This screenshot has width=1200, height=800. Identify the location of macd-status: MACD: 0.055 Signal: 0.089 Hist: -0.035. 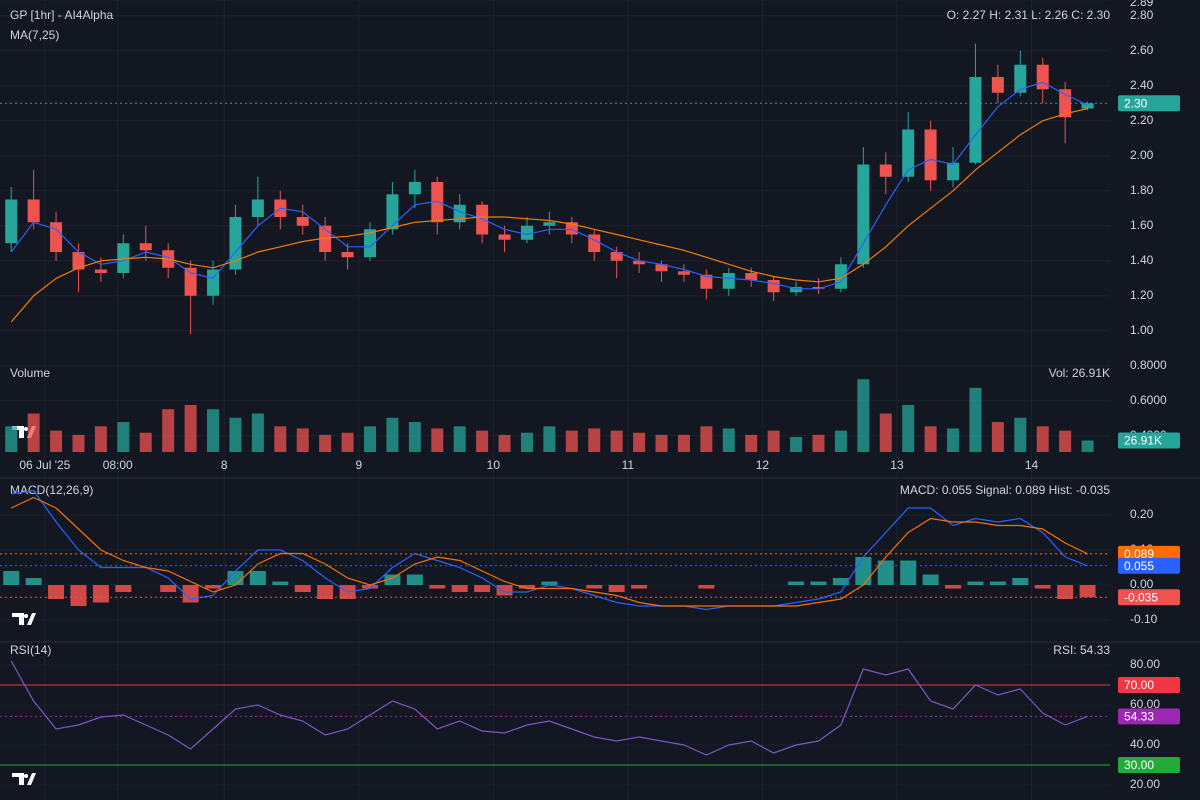
(1005, 490).